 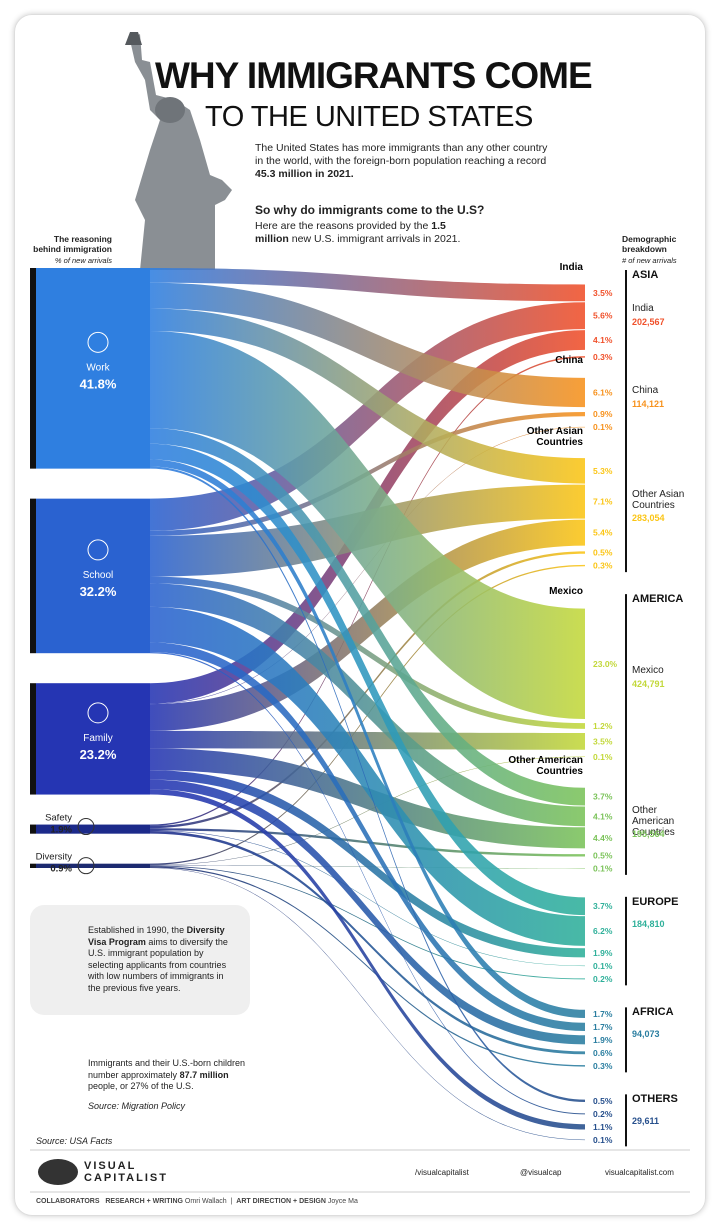 I want to click on text: new U.S. immigrant arrivals in 2021., so click(x=376, y=239).